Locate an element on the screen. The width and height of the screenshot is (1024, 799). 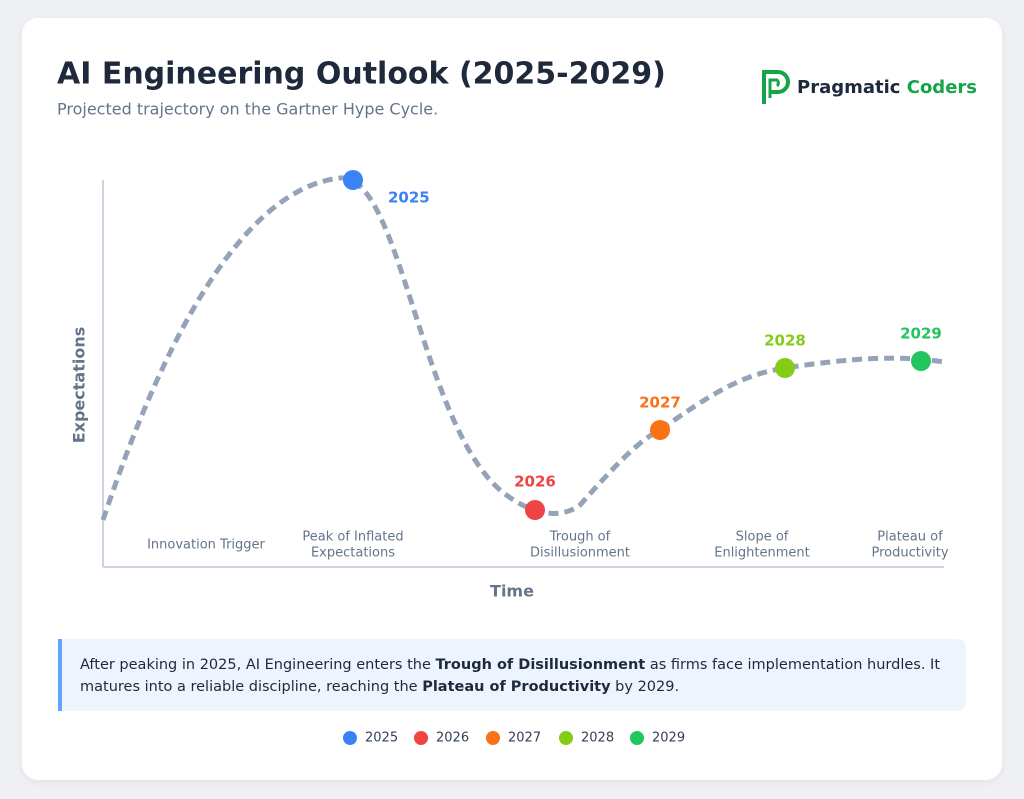
logo-icon is located at coordinates (776, 87).